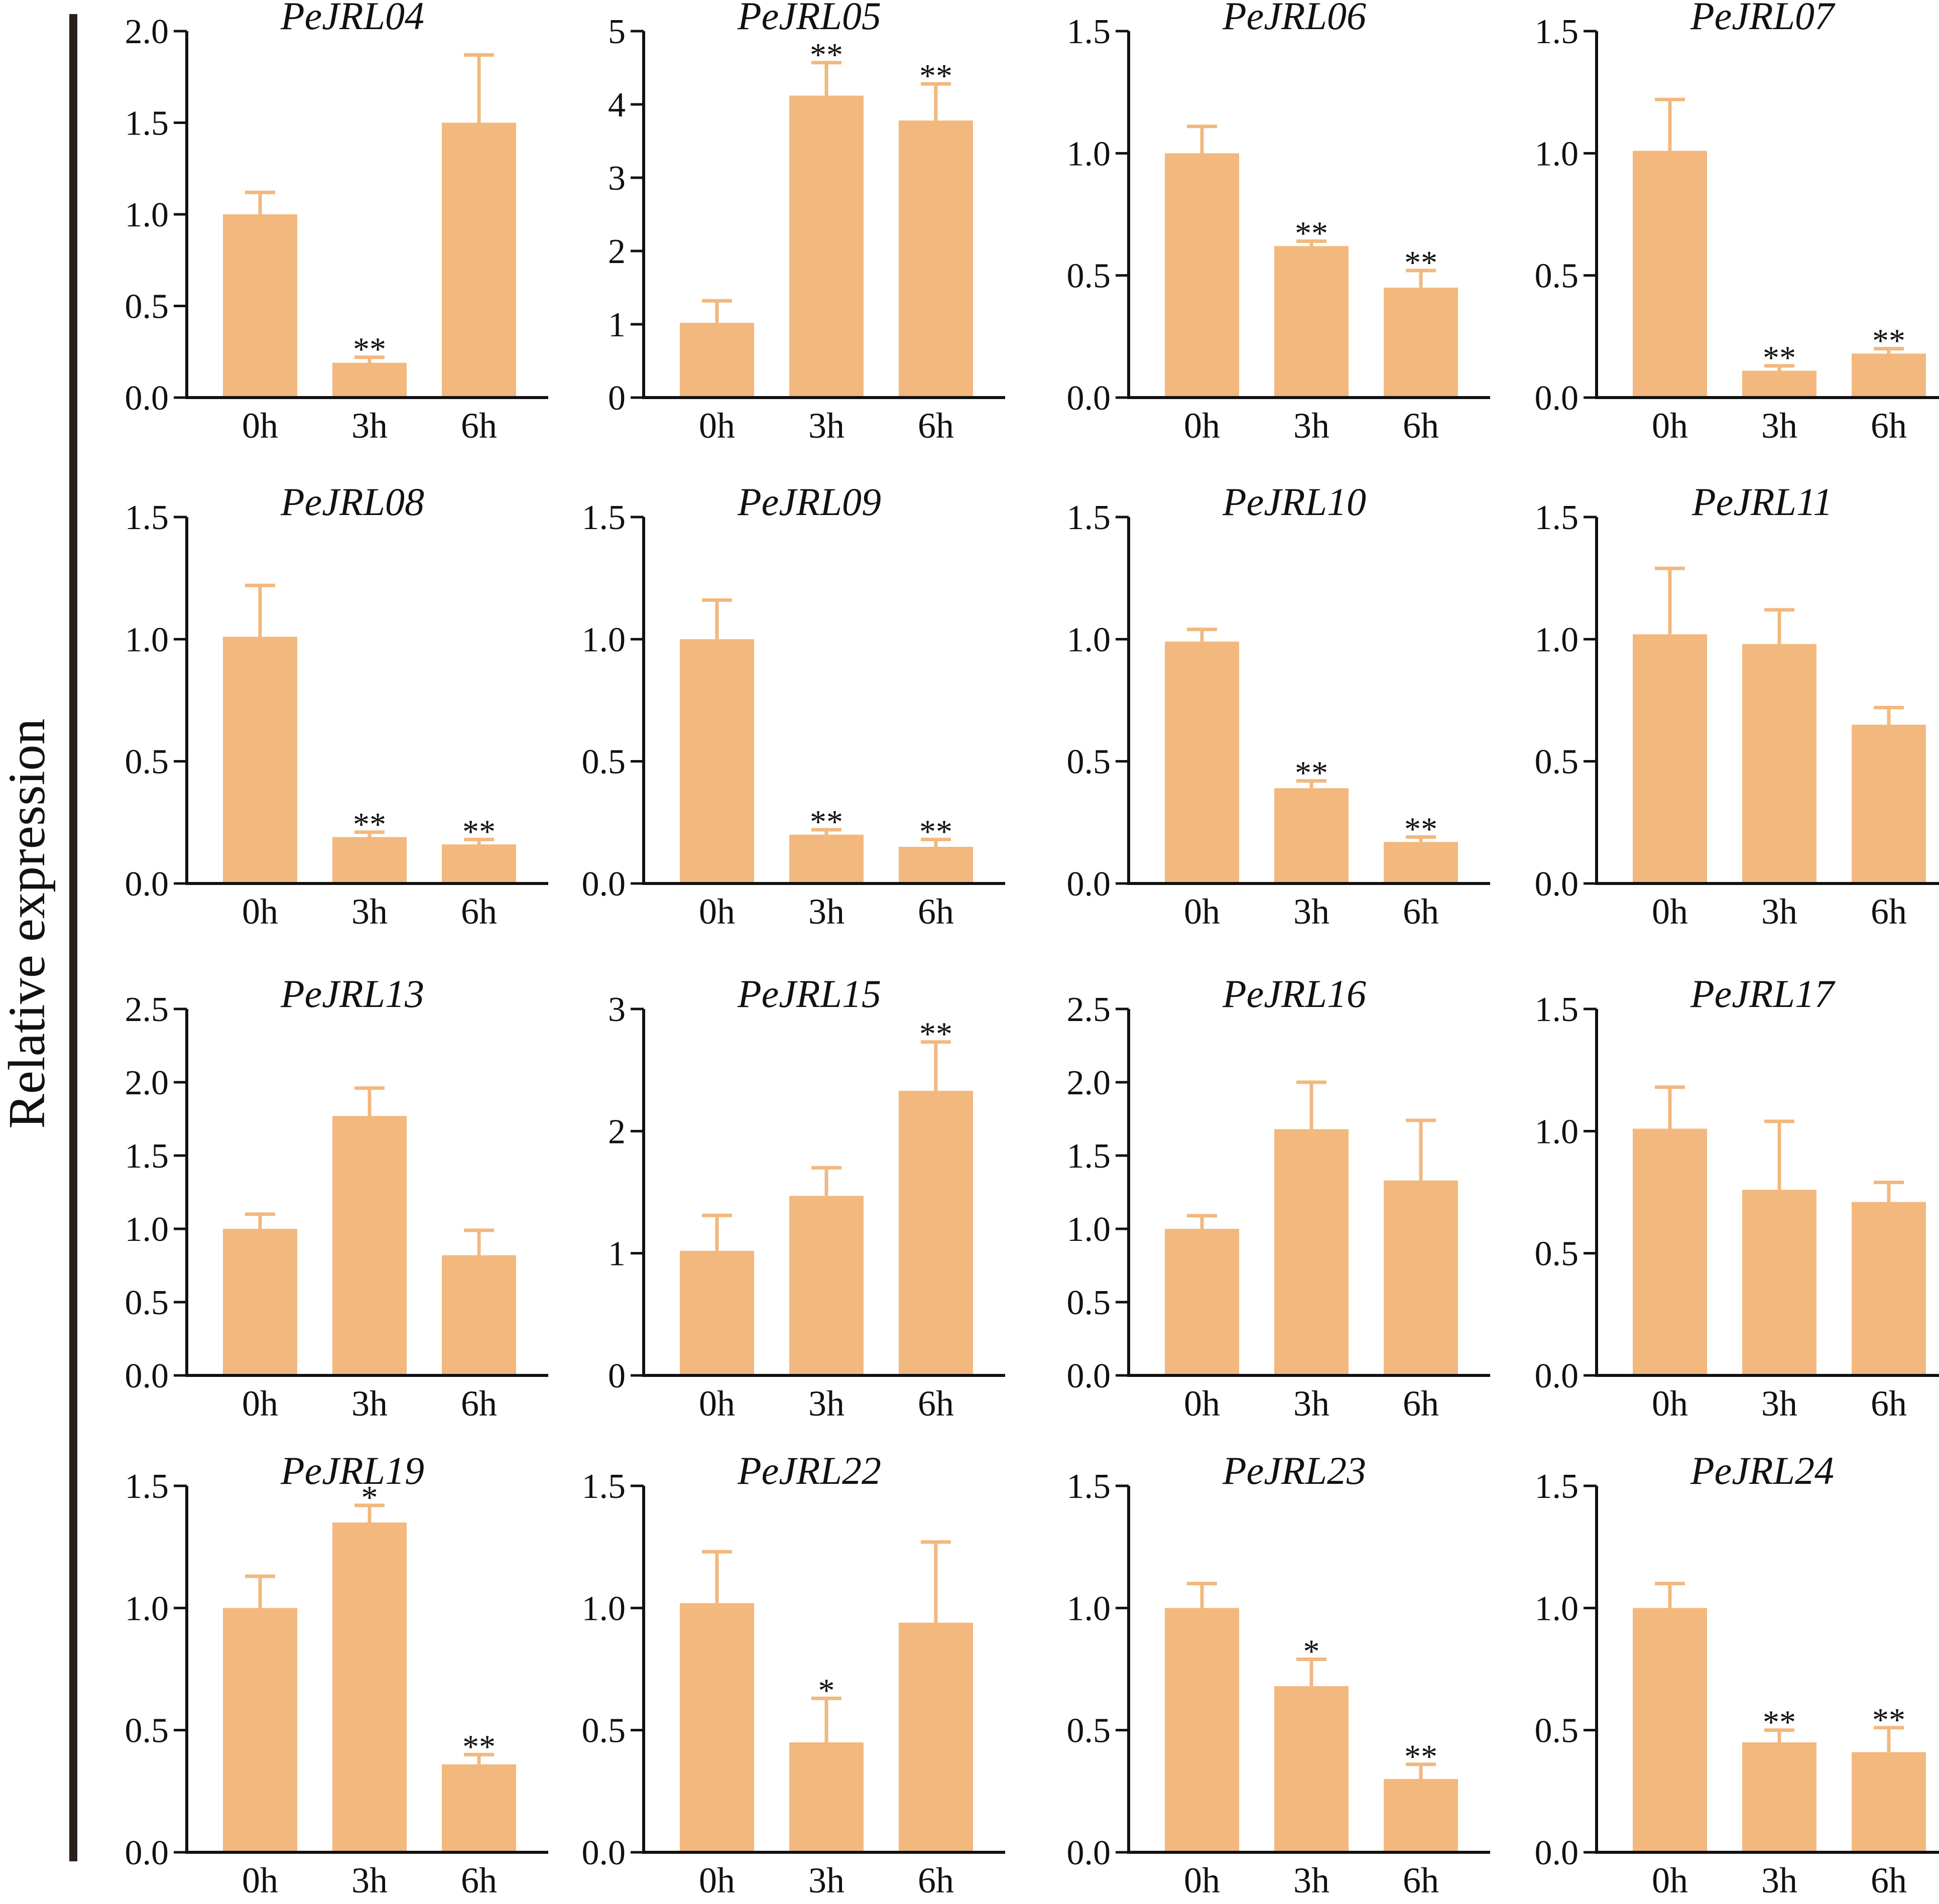 The width and height of the screenshot is (1939, 1904). I want to click on y-tick-label: 3, so click(617, 179).